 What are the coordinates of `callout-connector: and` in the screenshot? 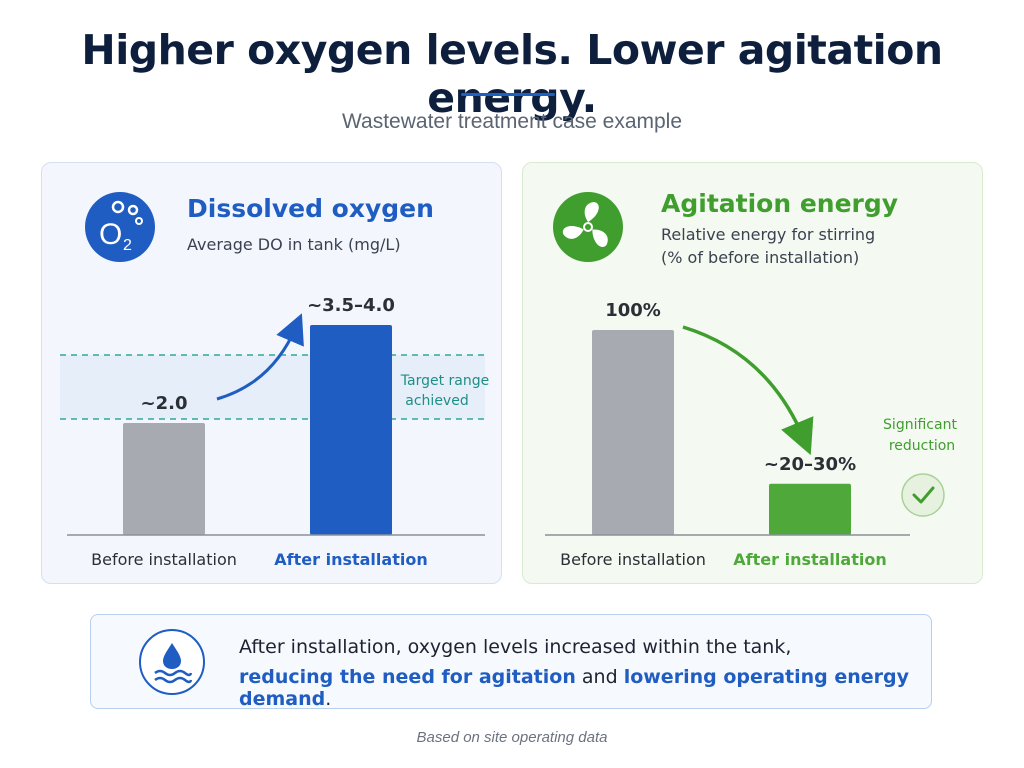 It's located at (599, 677).